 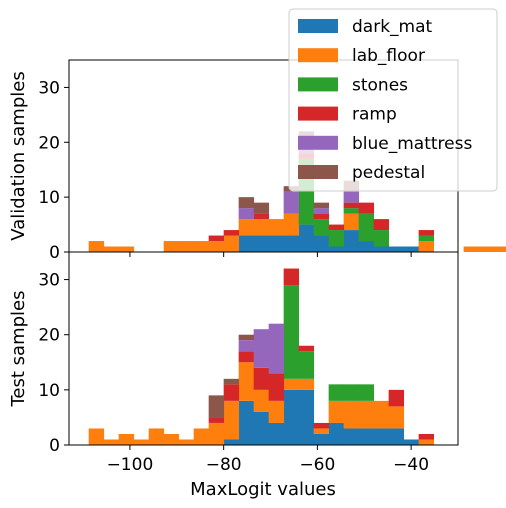 What do you see at coordinates (49, 336) in the screenshot?
I see `y-tick-label: 20` at bounding box center [49, 336].